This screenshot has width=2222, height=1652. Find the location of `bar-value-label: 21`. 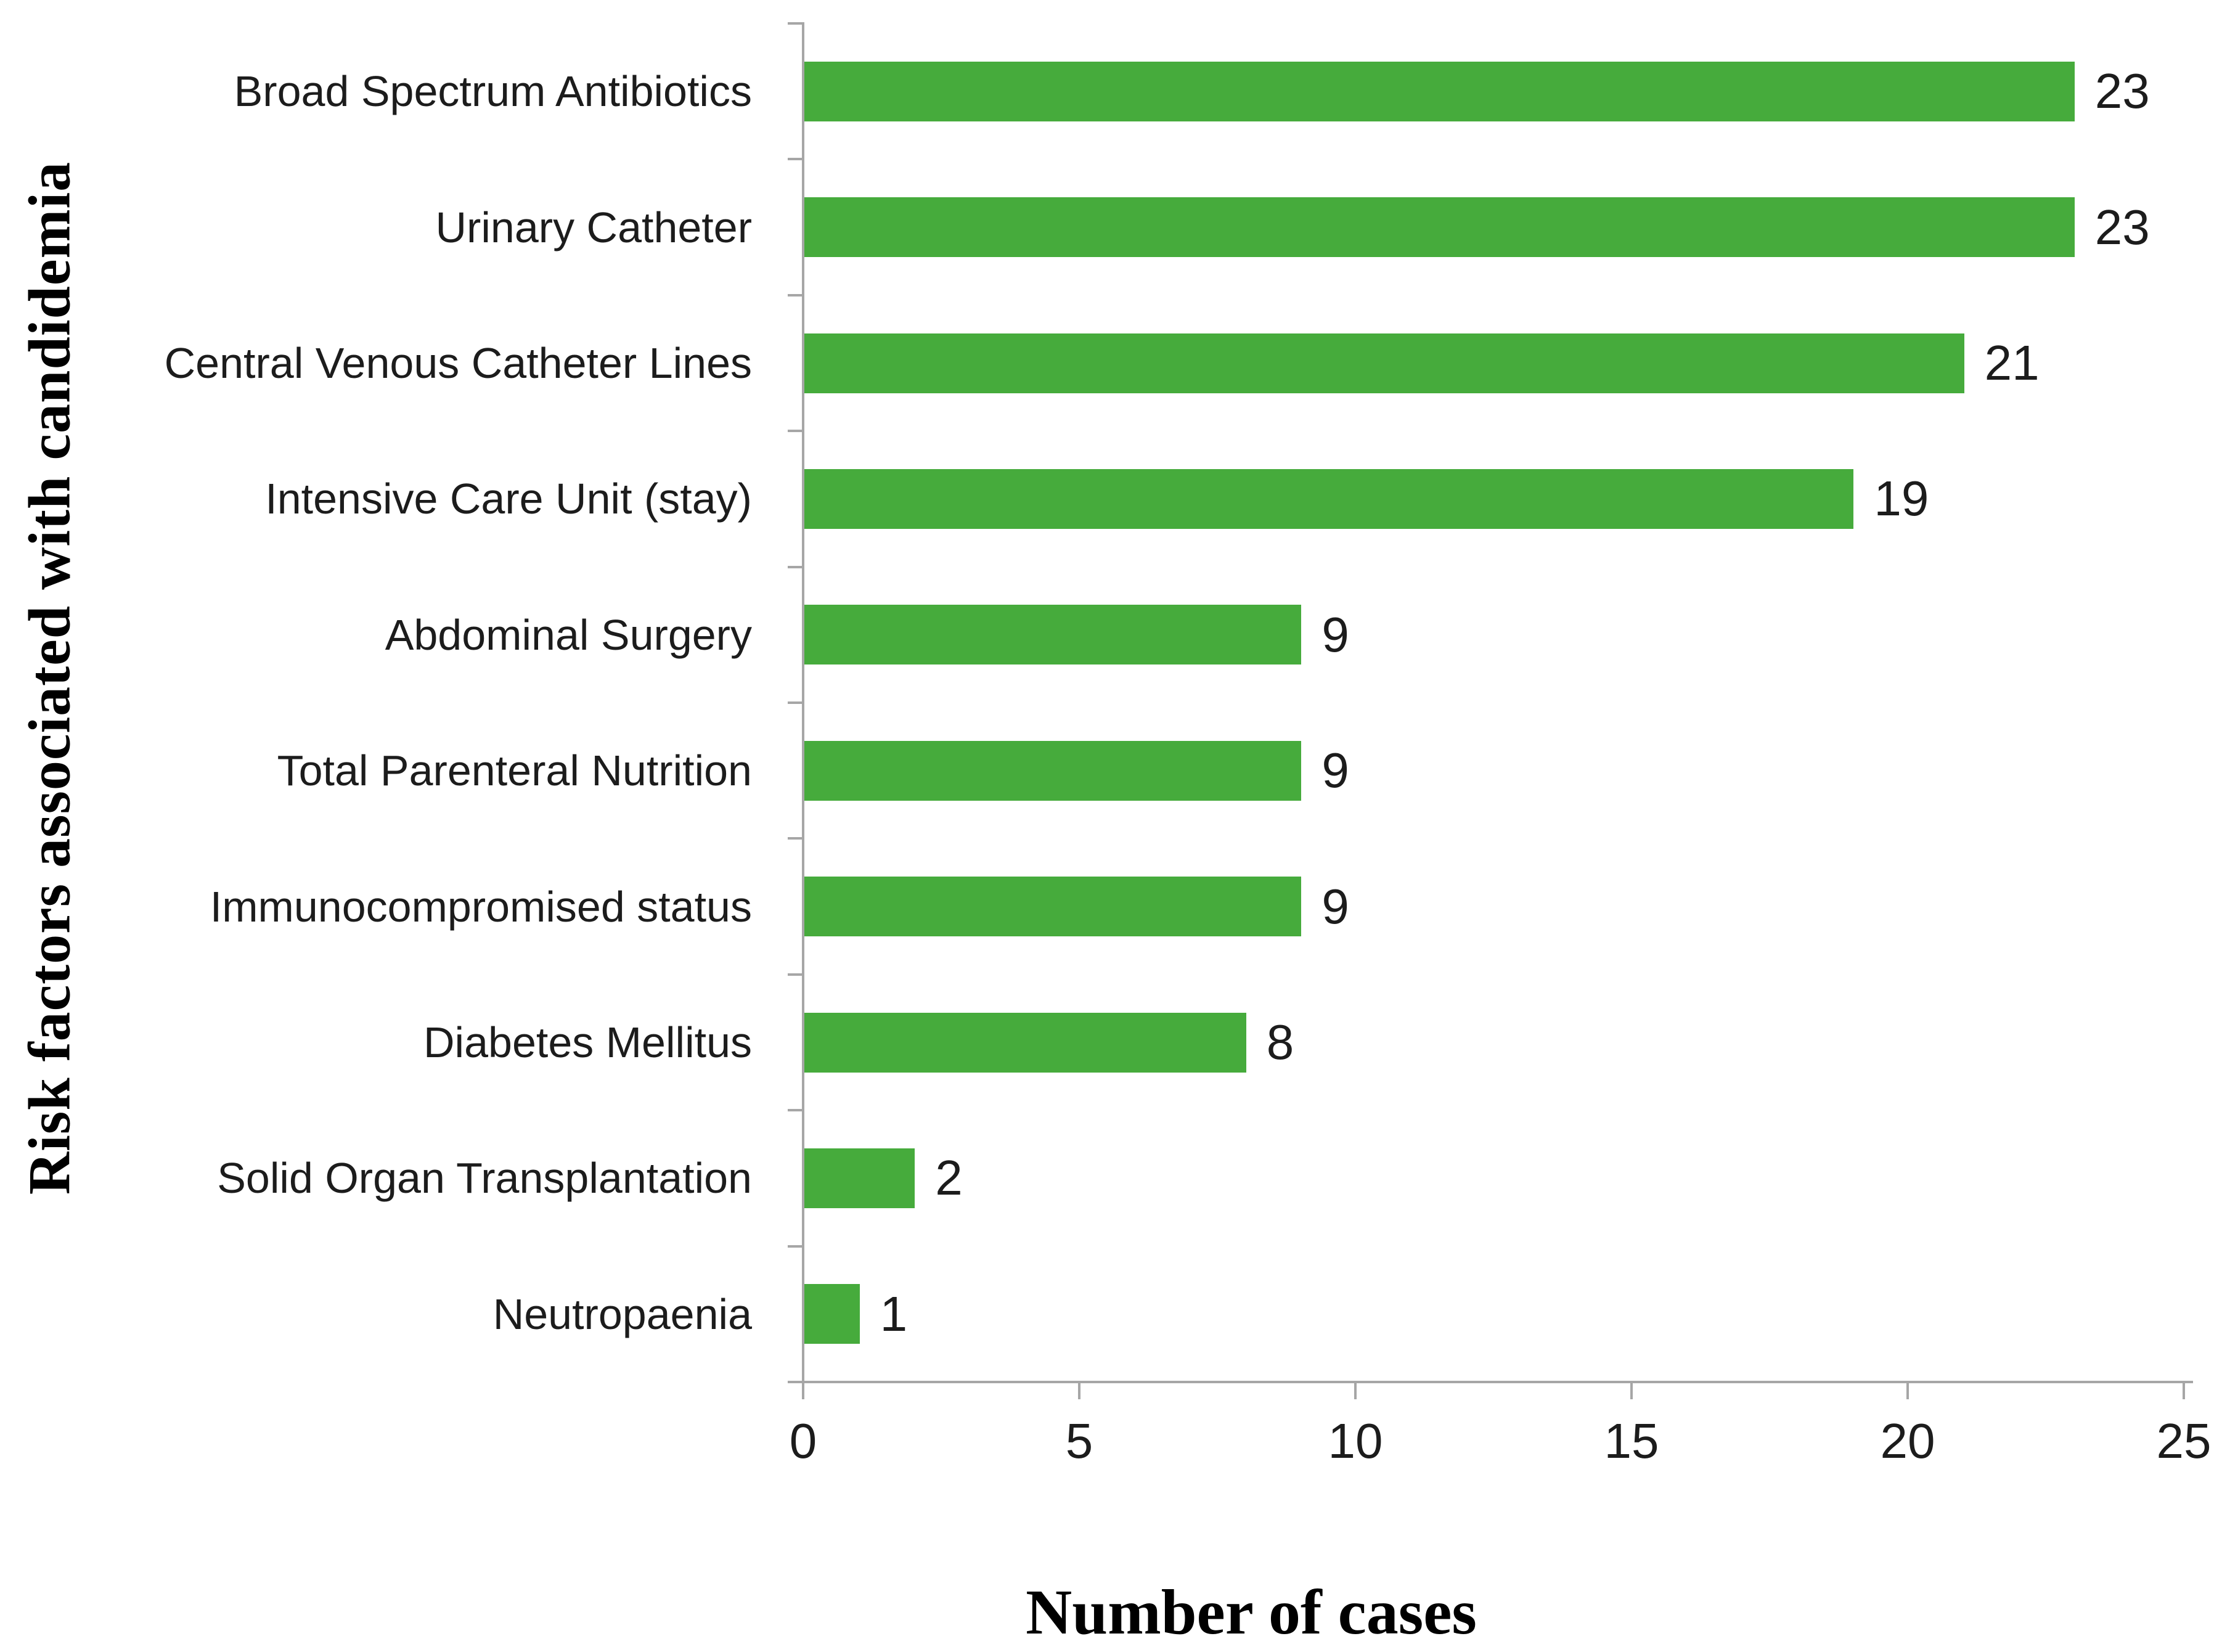

bar-value-label: 21 is located at coordinates (2012, 363).